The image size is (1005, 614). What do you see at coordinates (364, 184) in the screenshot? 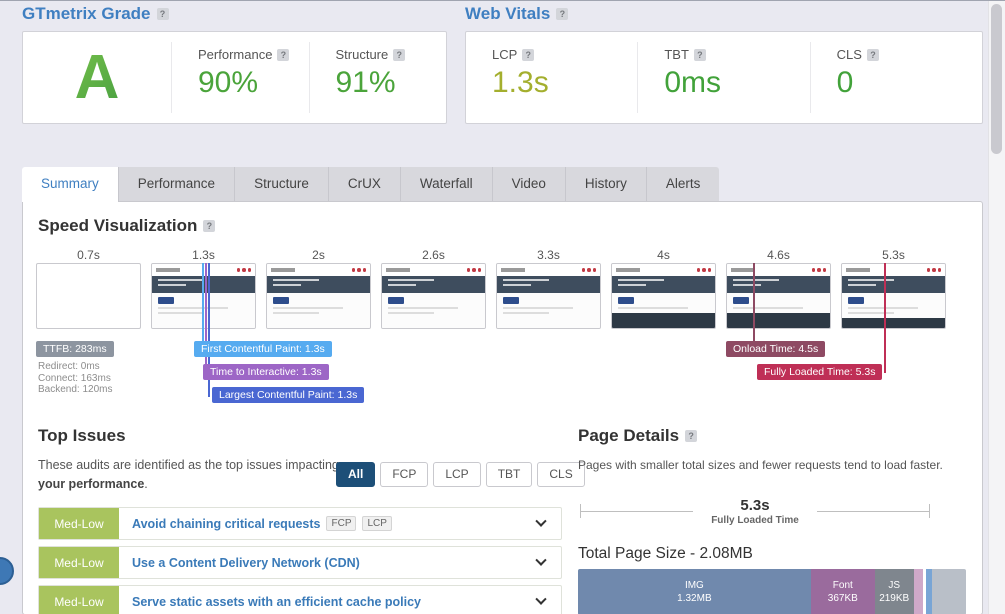
I see `tab-crux: CrUX` at bounding box center [364, 184].